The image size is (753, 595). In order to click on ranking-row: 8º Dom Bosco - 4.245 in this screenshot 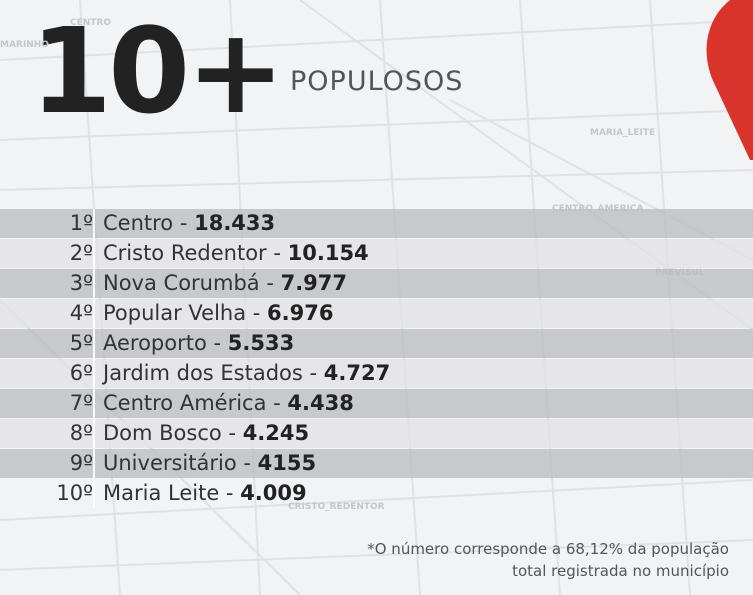, I will do `click(376, 433)`.